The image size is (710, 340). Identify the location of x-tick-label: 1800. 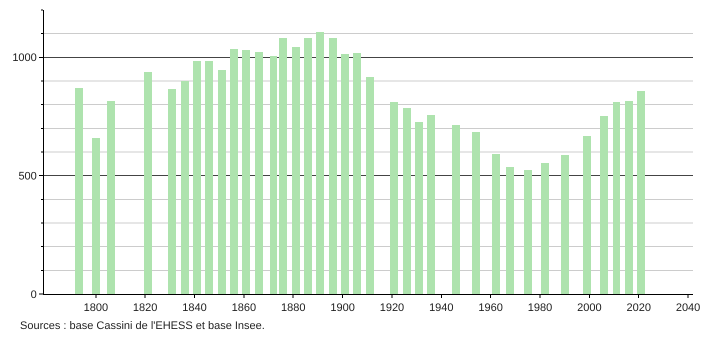
(96, 308).